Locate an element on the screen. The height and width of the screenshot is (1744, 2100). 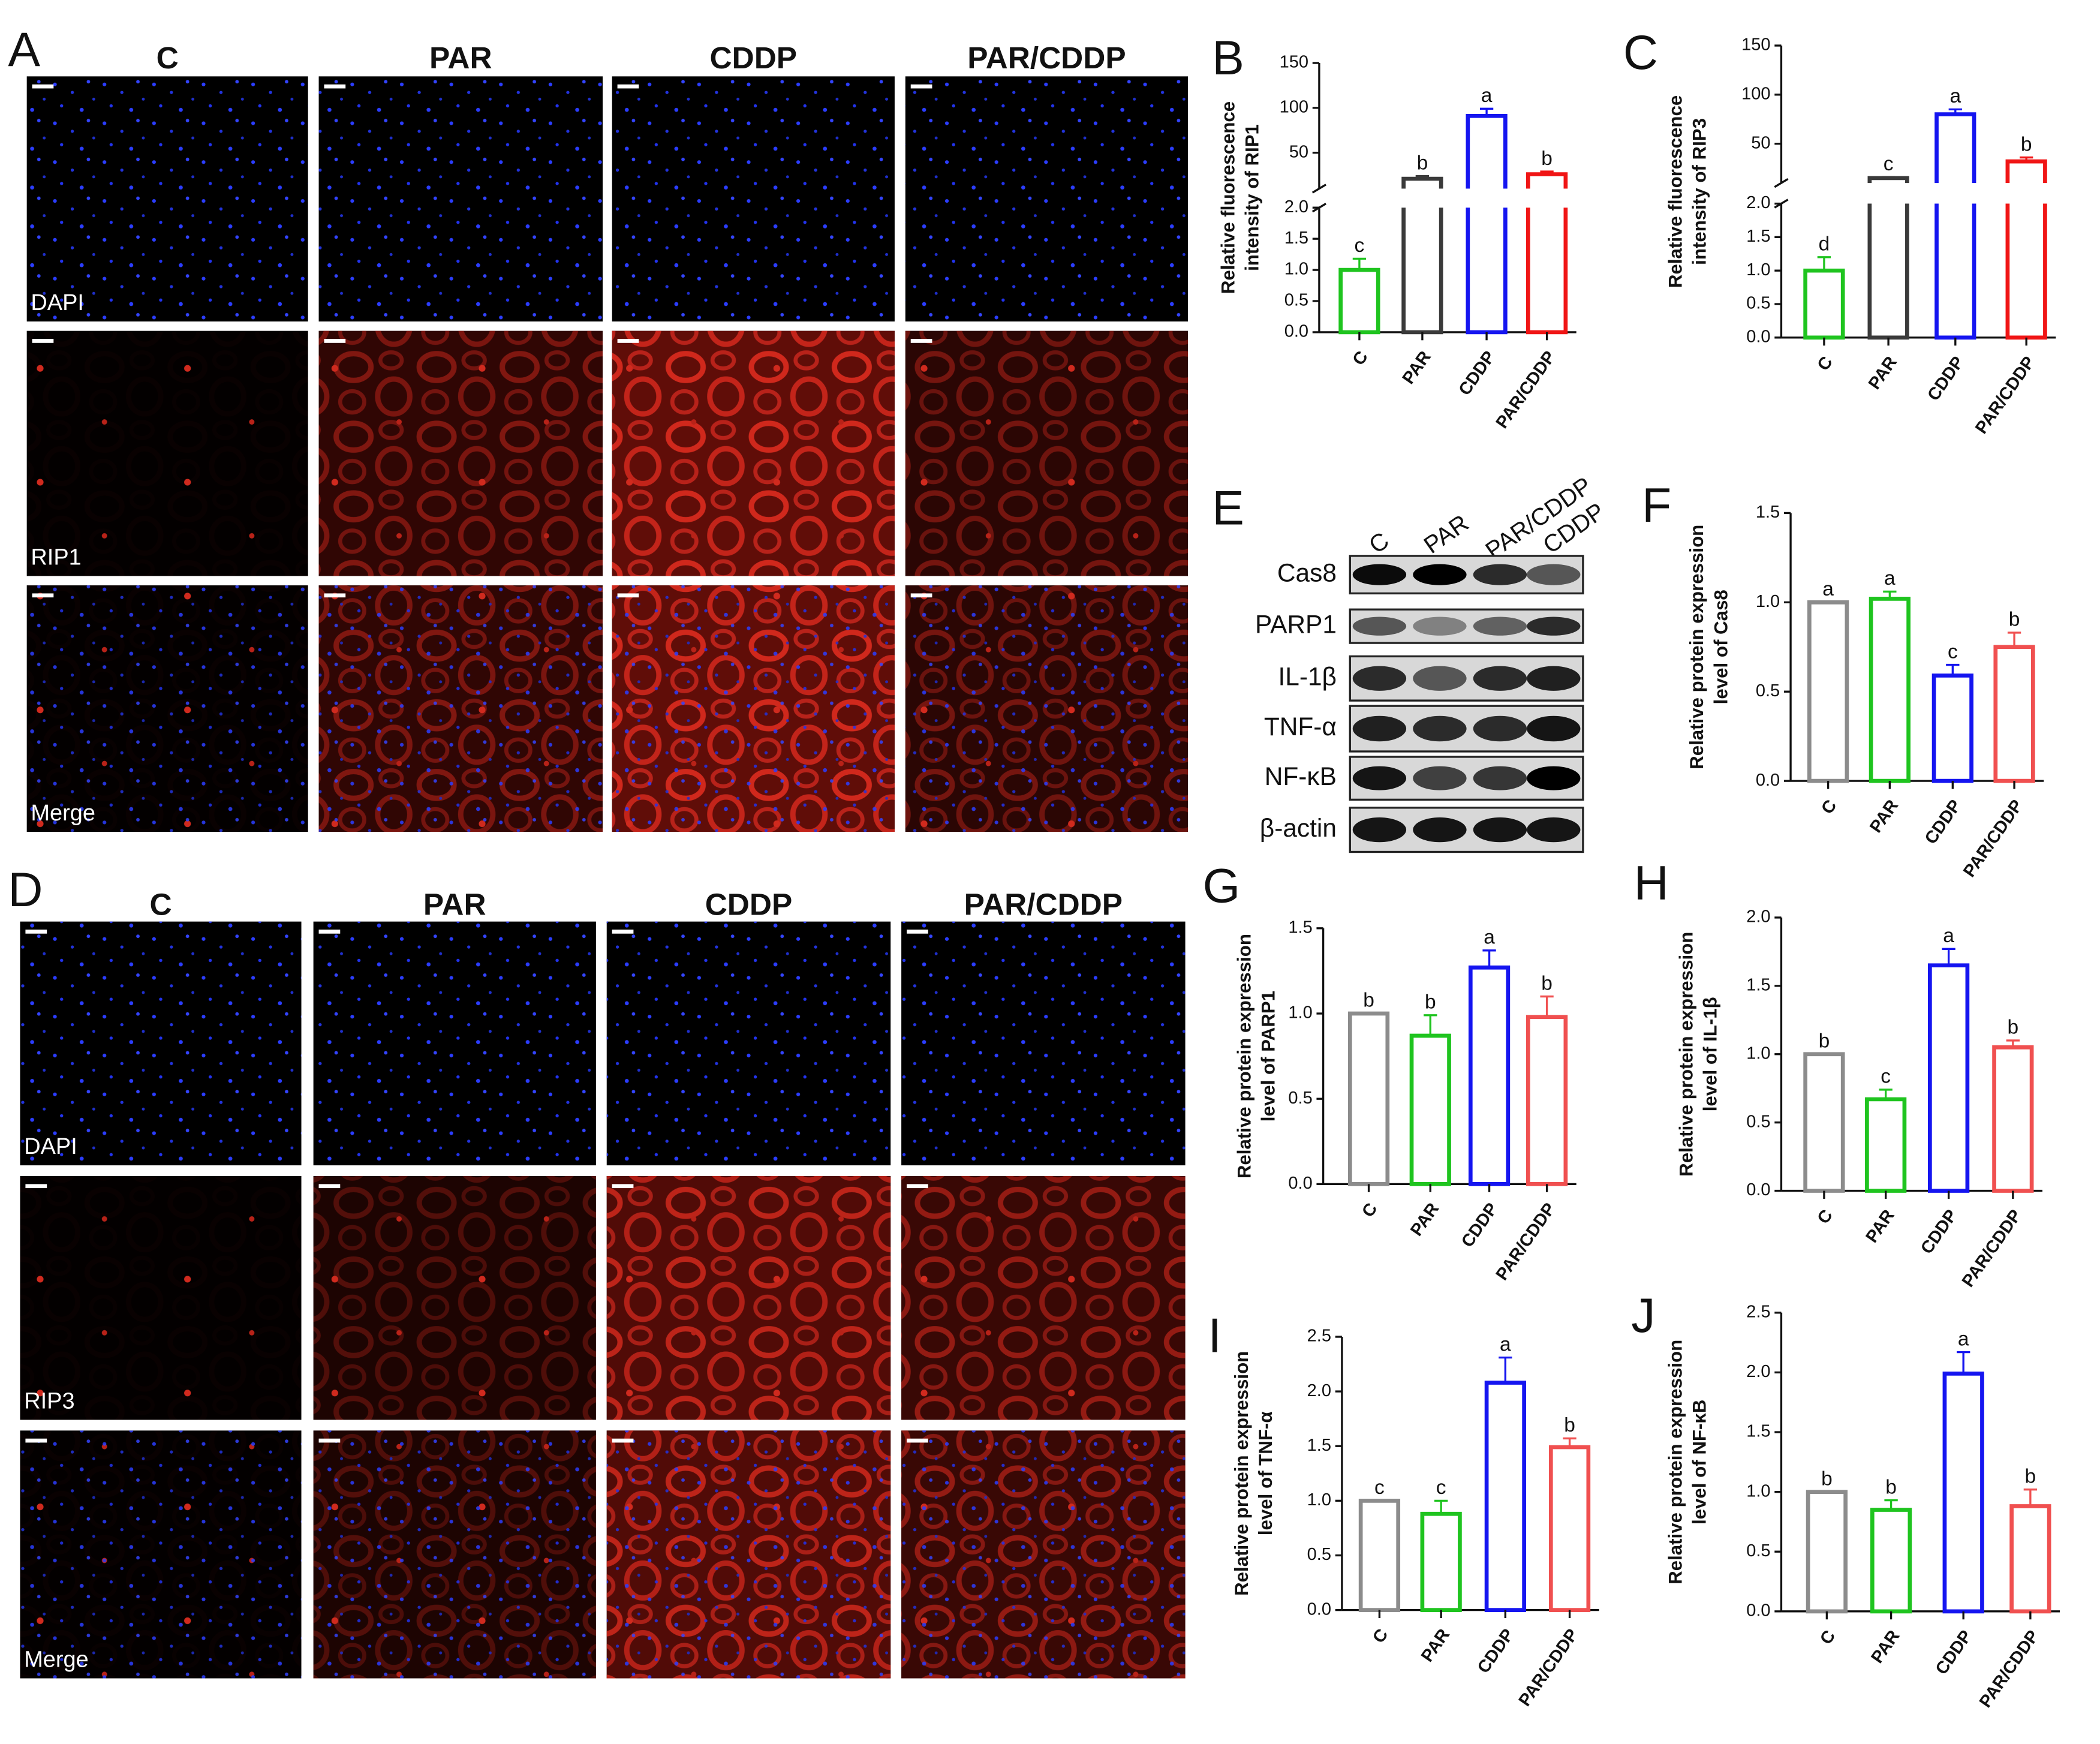
y-tick-label: 2.5 is located at coordinates (1319, 1336).